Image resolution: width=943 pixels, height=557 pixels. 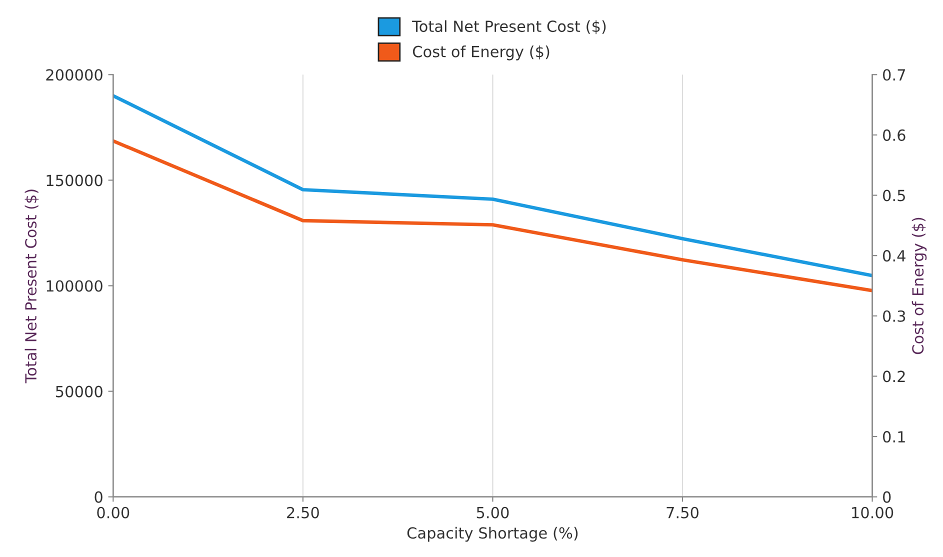 I want to click on y-tick-label: 0, so click(x=98, y=497).